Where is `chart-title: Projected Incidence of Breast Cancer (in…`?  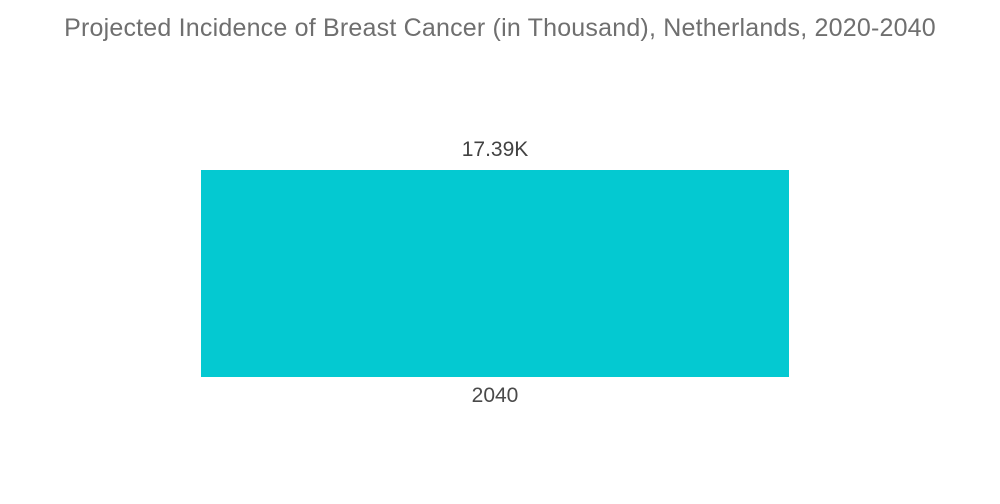 chart-title: Projected Incidence of Breast Cancer (in… is located at coordinates (500, 28).